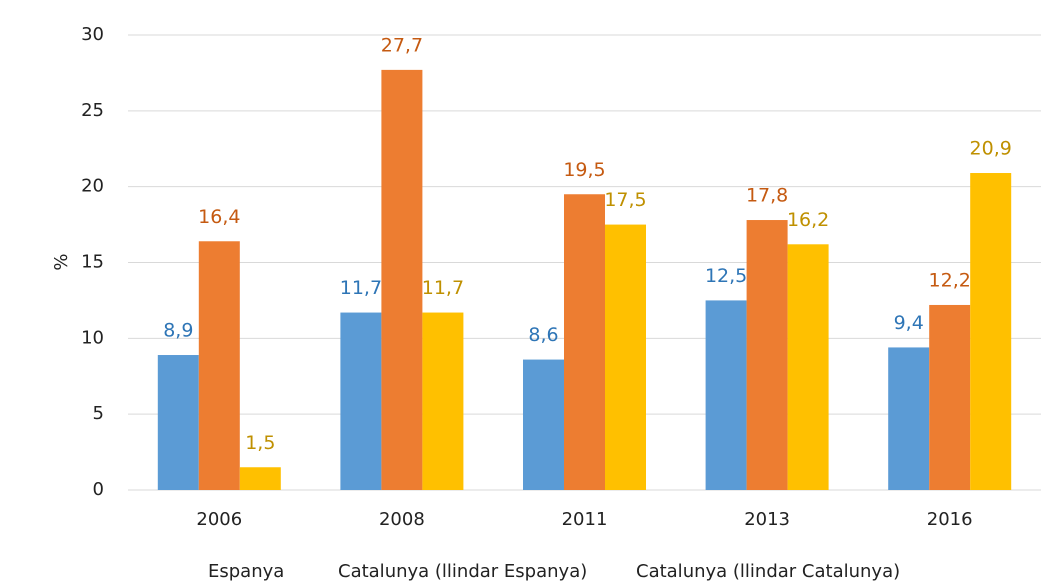  I want to click on x-tick-label: 2016, so click(950, 519).